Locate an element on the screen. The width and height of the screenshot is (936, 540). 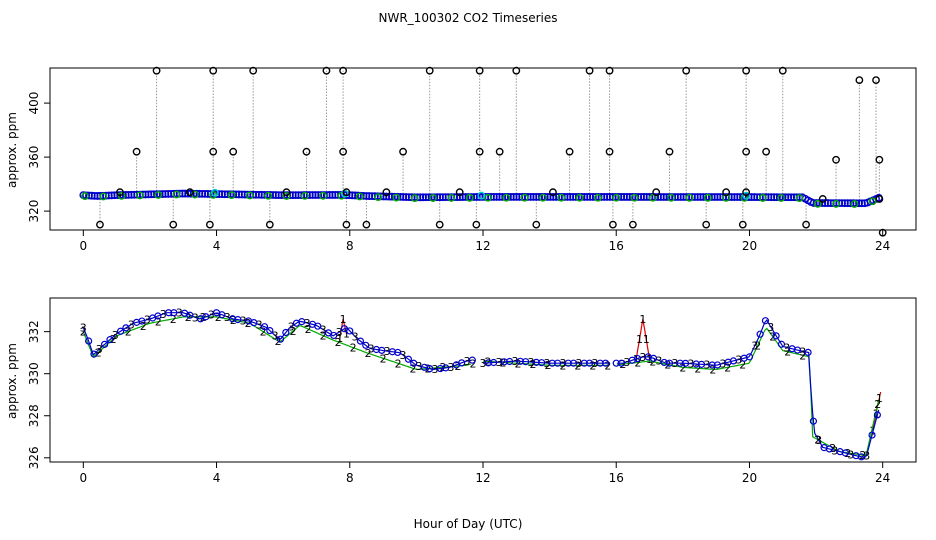
top-x-tick-label: 8 is located at coordinates (350, 246).